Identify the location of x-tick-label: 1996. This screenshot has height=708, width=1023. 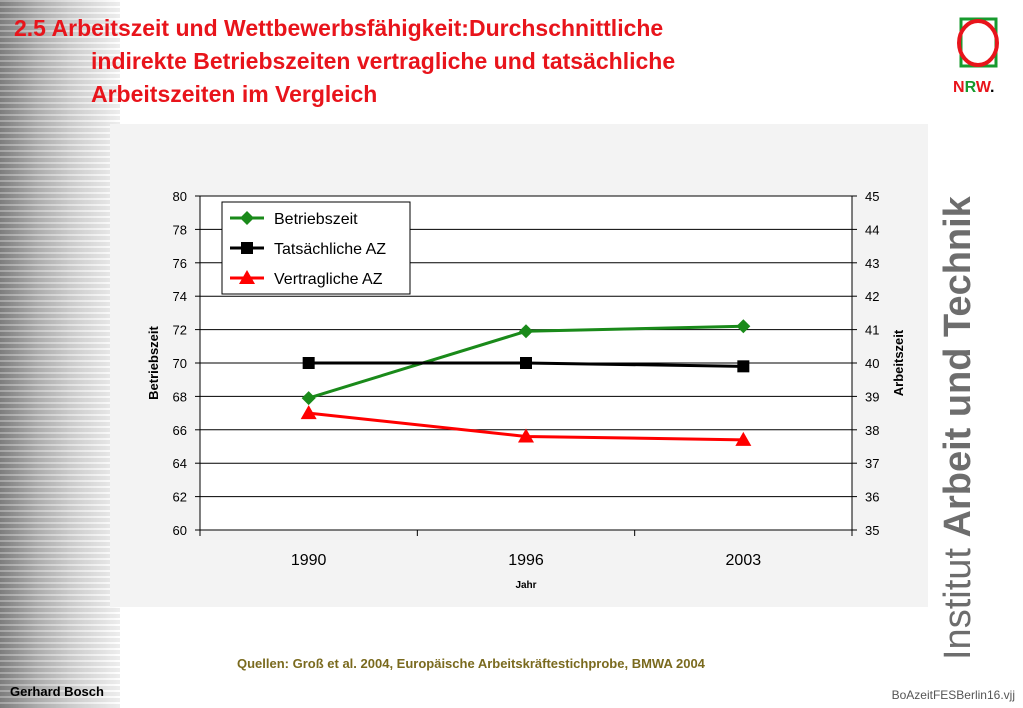
(526, 560).